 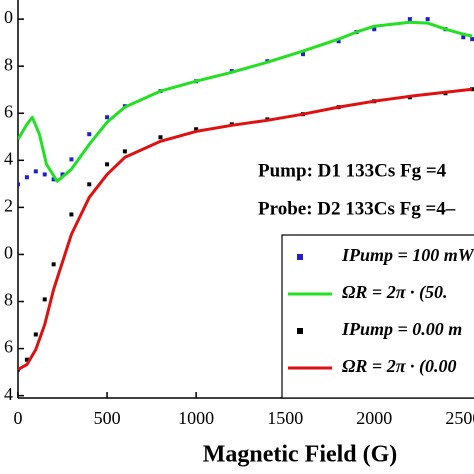 I want to click on x-tick-label: 0, so click(x=18, y=418).